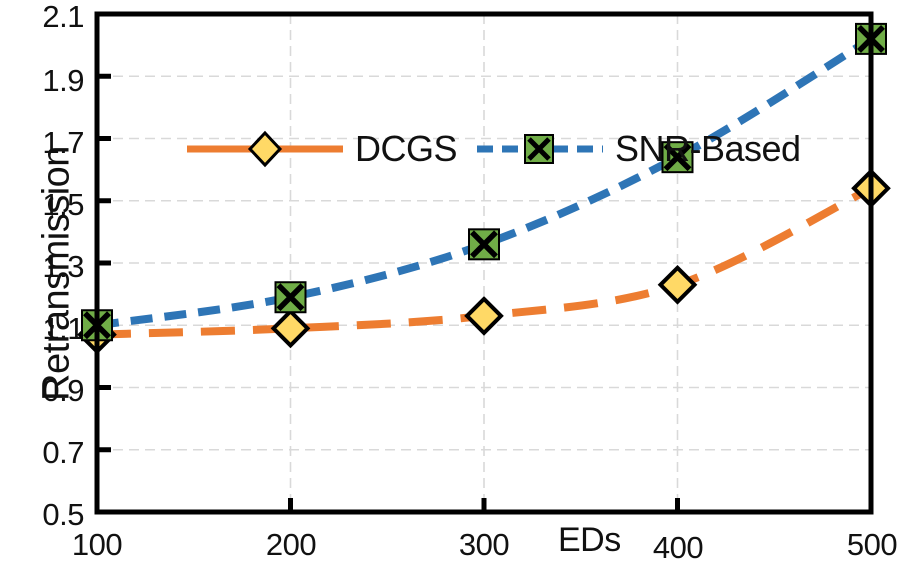 This screenshot has height=567, width=900. I want to click on x-axis-tick-label: 400, so click(678, 547).